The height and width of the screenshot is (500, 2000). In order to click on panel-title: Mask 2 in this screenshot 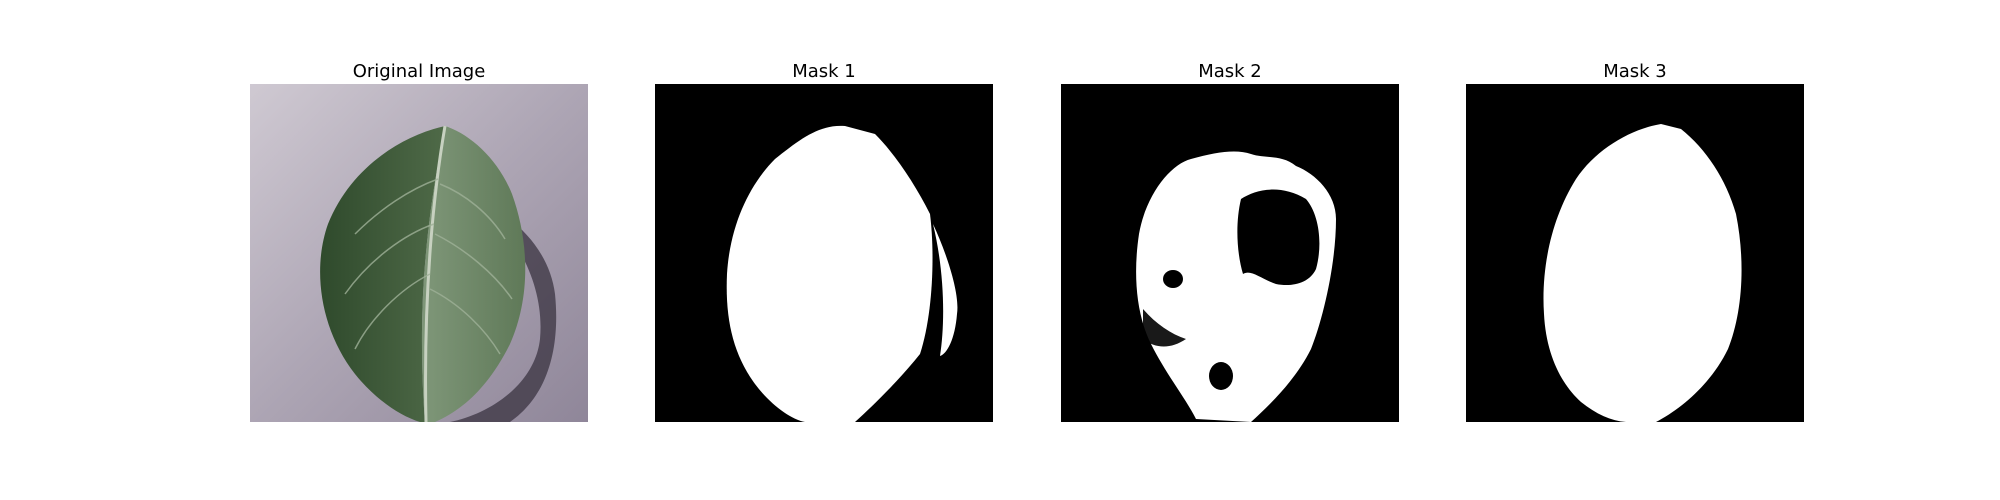, I will do `click(1230, 71)`.